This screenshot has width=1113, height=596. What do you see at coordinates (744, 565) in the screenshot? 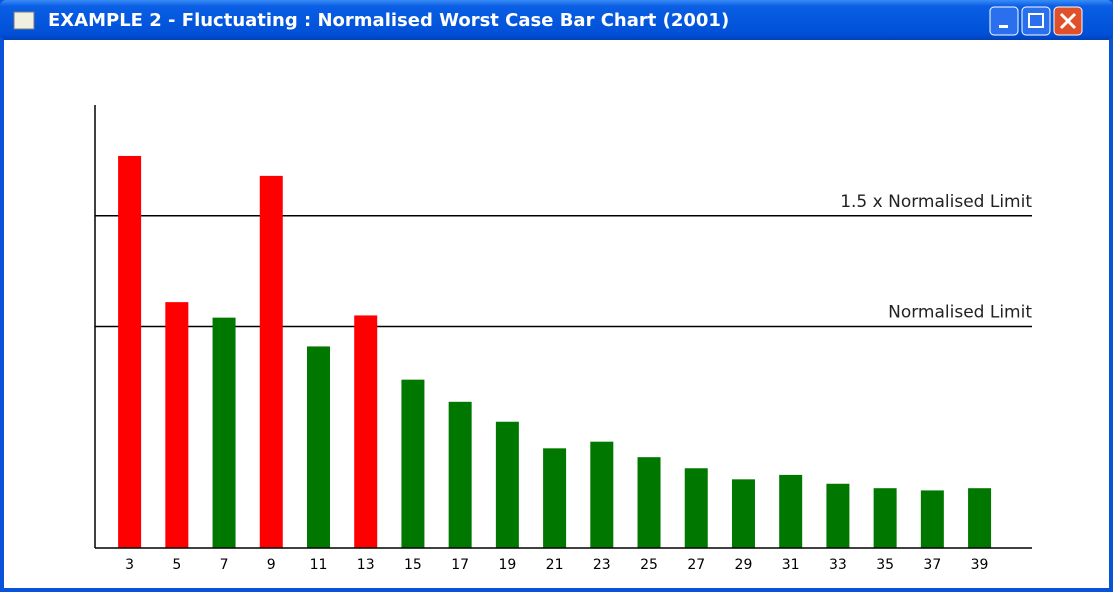
I see `x-tick-label: 29` at bounding box center [744, 565].